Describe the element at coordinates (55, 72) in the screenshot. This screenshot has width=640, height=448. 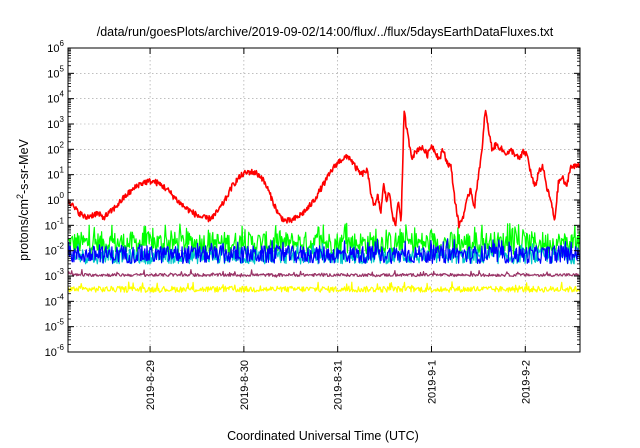
I see `y-tick-label: 10⁵` at that location.